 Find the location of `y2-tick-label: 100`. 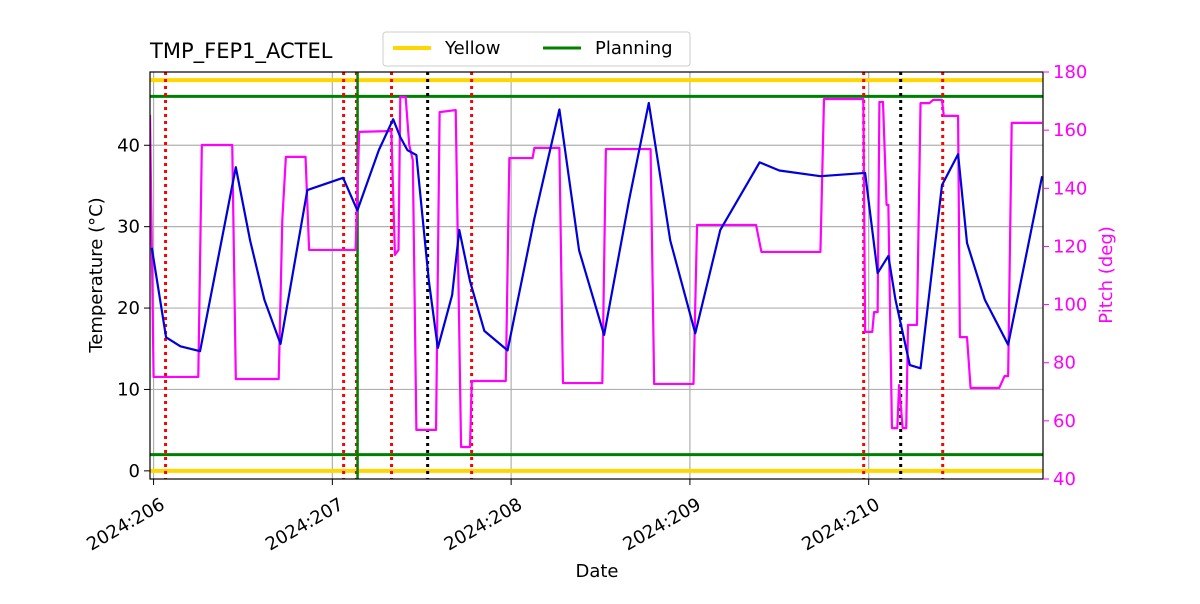

y2-tick-label: 100 is located at coordinates (1070, 305).